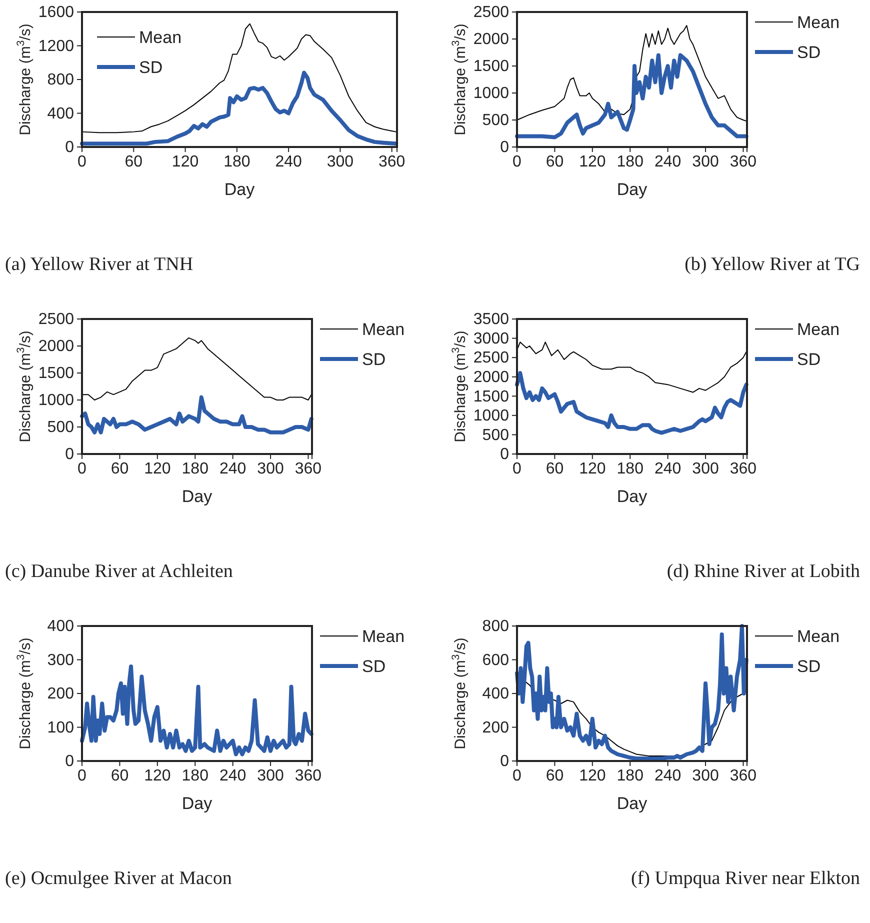 Image resolution: width=870 pixels, height=923 pixels. What do you see at coordinates (745, 878) in the screenshot?
I see `text: (f) Umpqua River near Elkton` at bounding box center [745, 878].